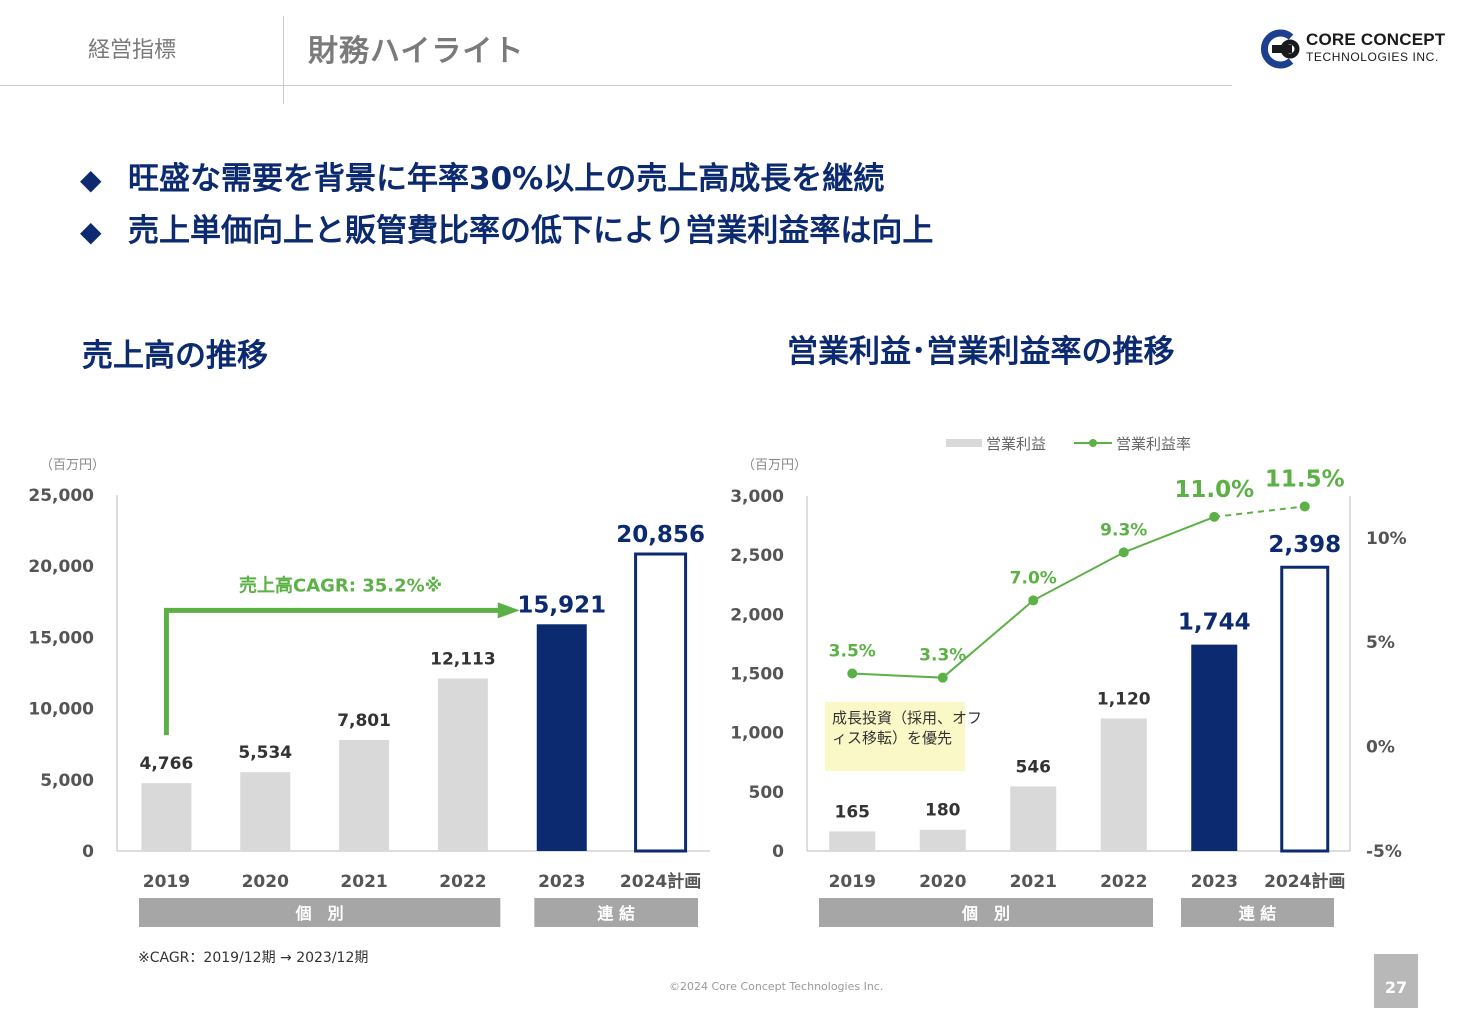  What do you see at coordinates (1386, 539) in the screenshot?
I see `y2-tick-label: 10%` at bounding box center [1386, 539].